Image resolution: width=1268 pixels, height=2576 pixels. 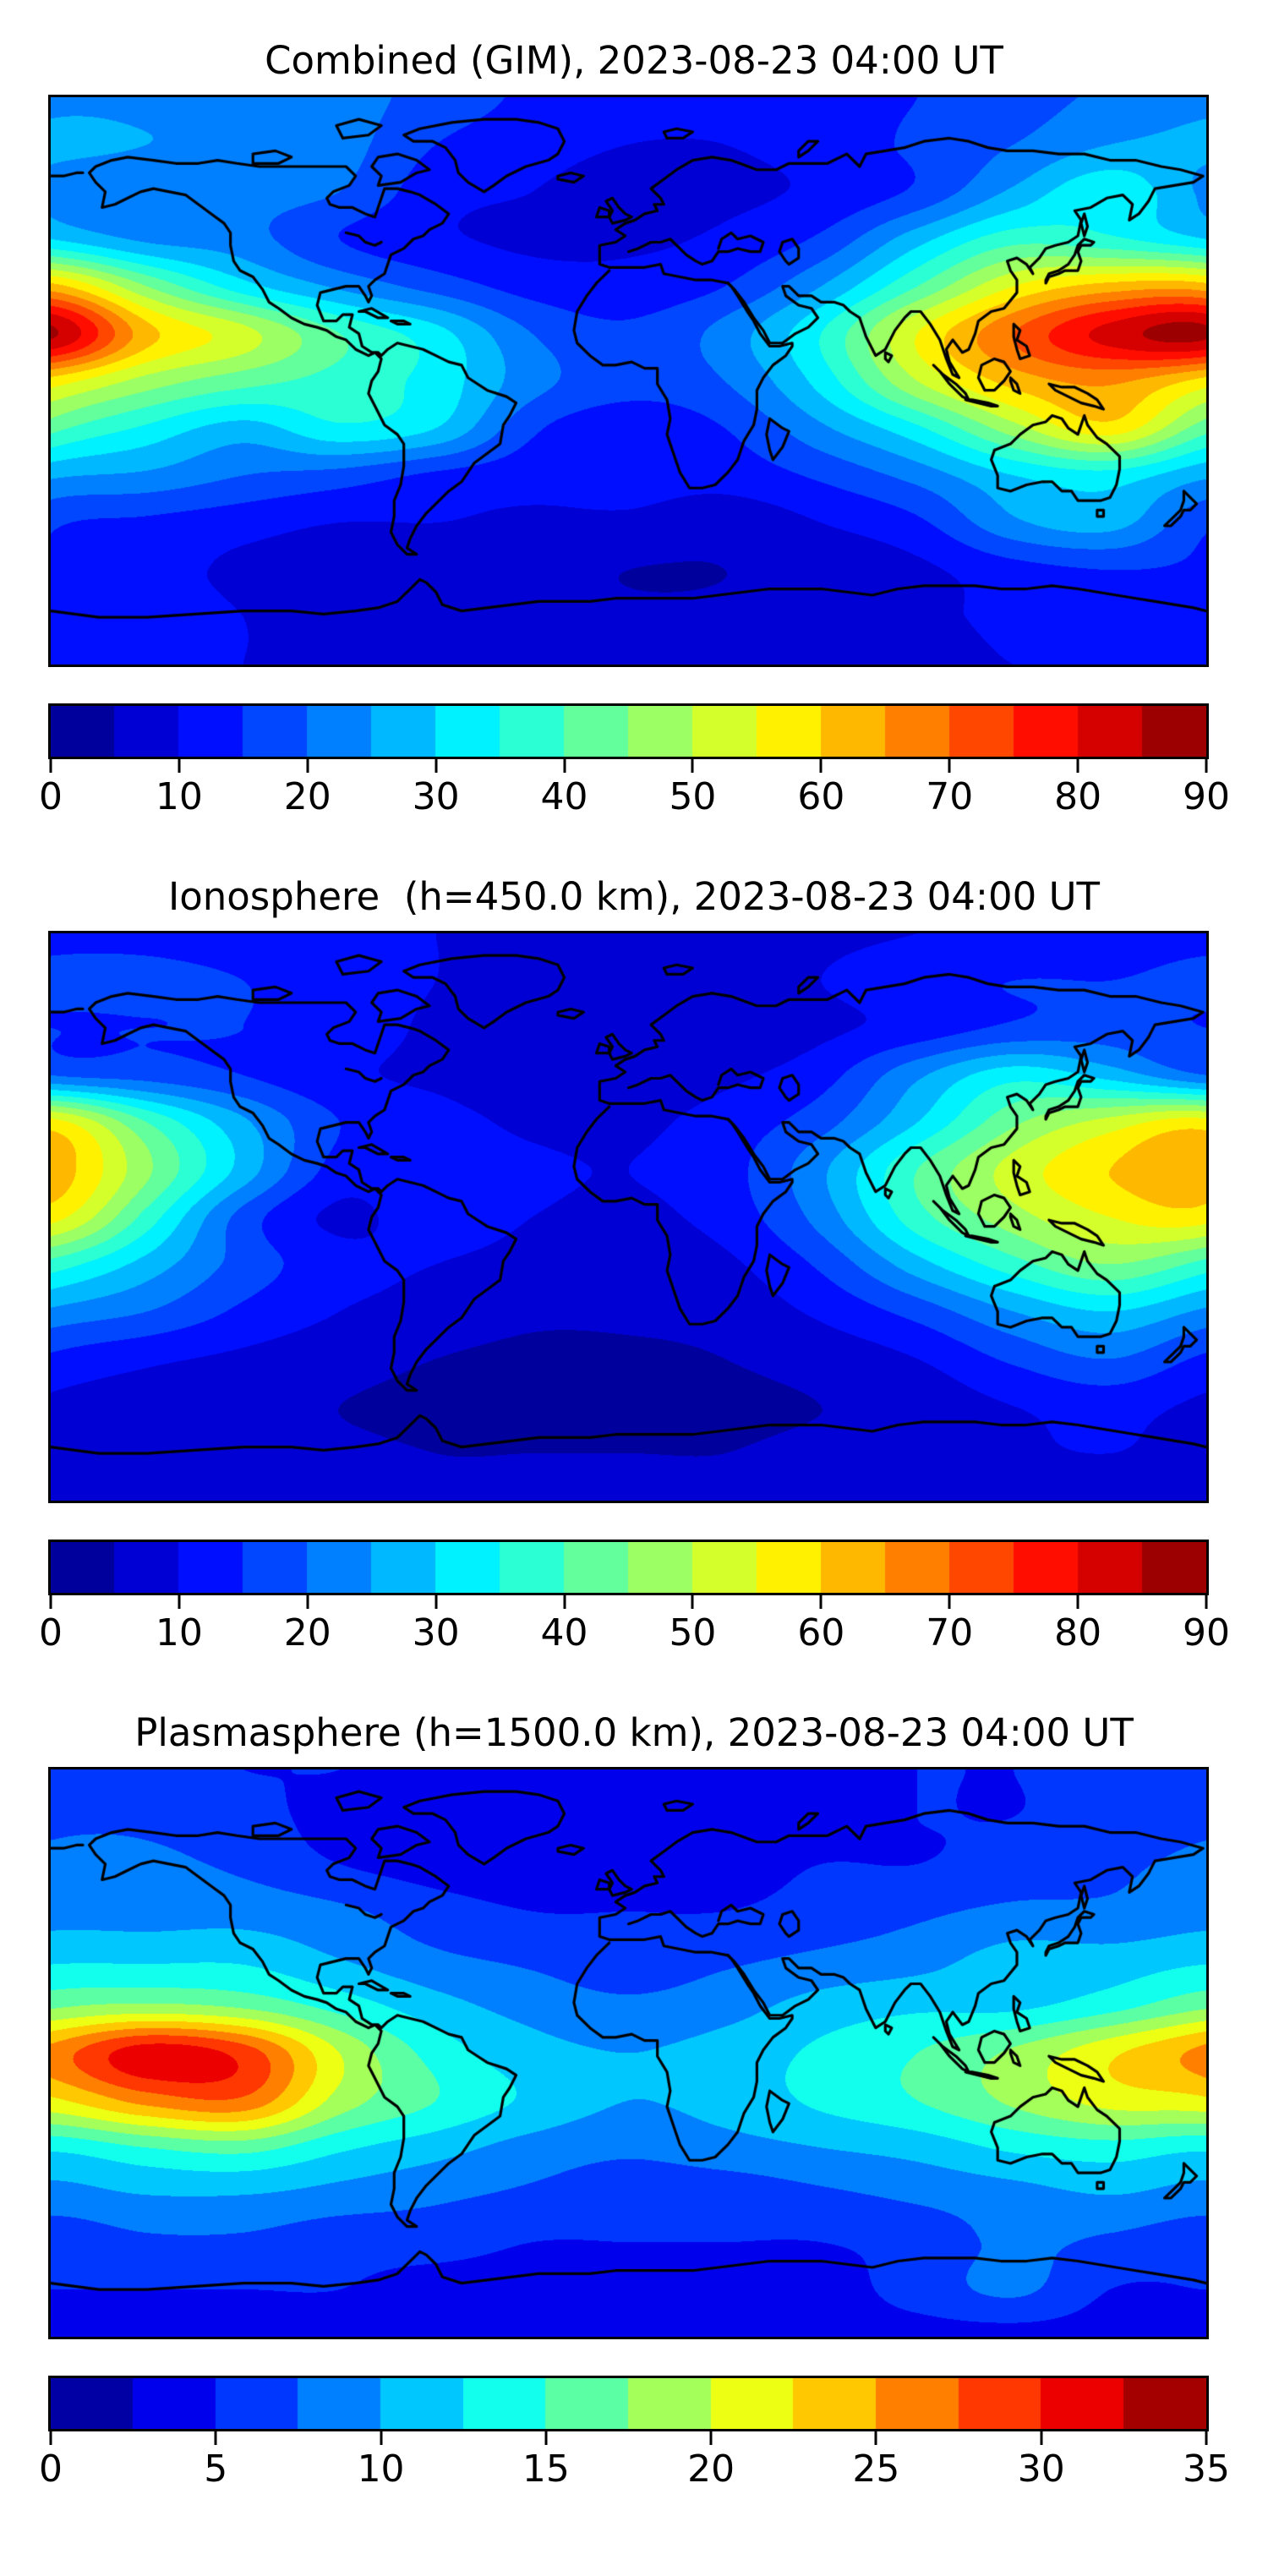 I want to click on colorbar-tick-label: 35, so click(x=1206, y=2469).